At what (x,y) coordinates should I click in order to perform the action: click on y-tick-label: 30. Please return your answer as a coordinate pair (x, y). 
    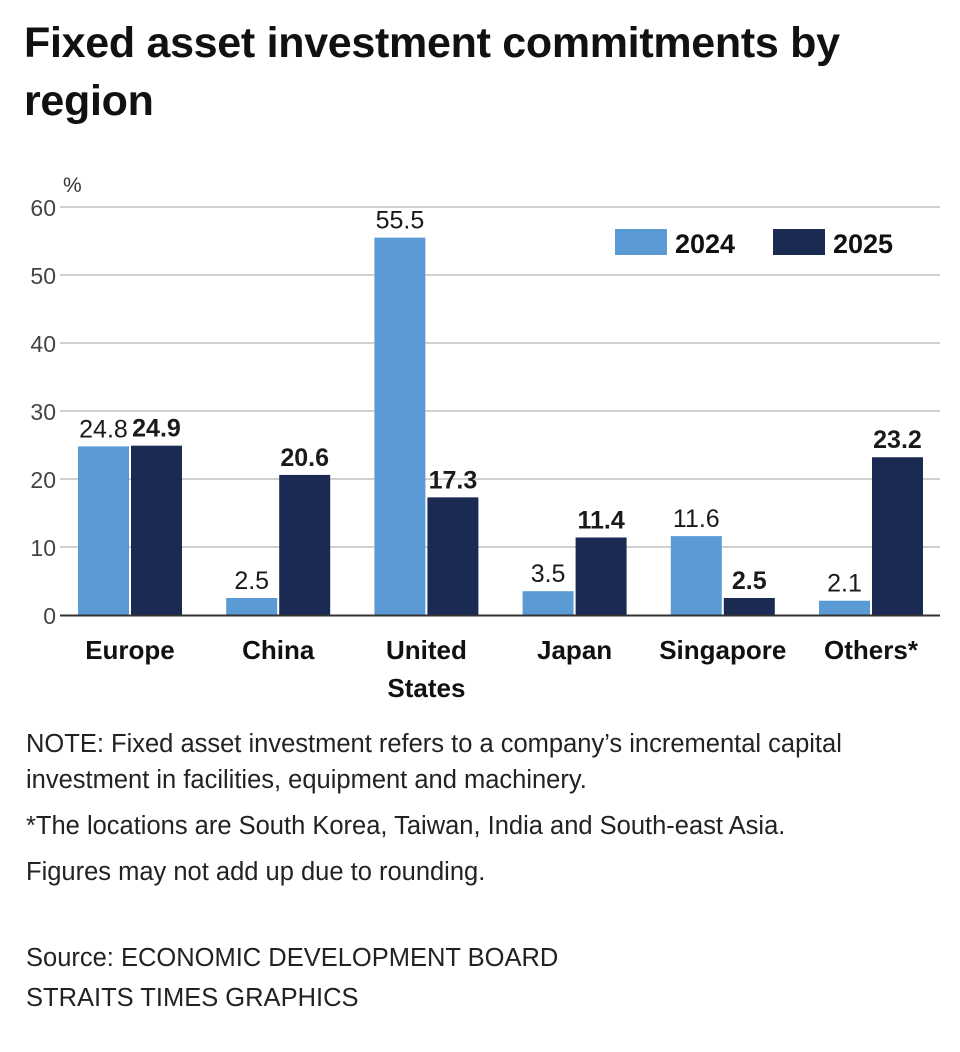
    Looking at the image, I should click on (43, 412).